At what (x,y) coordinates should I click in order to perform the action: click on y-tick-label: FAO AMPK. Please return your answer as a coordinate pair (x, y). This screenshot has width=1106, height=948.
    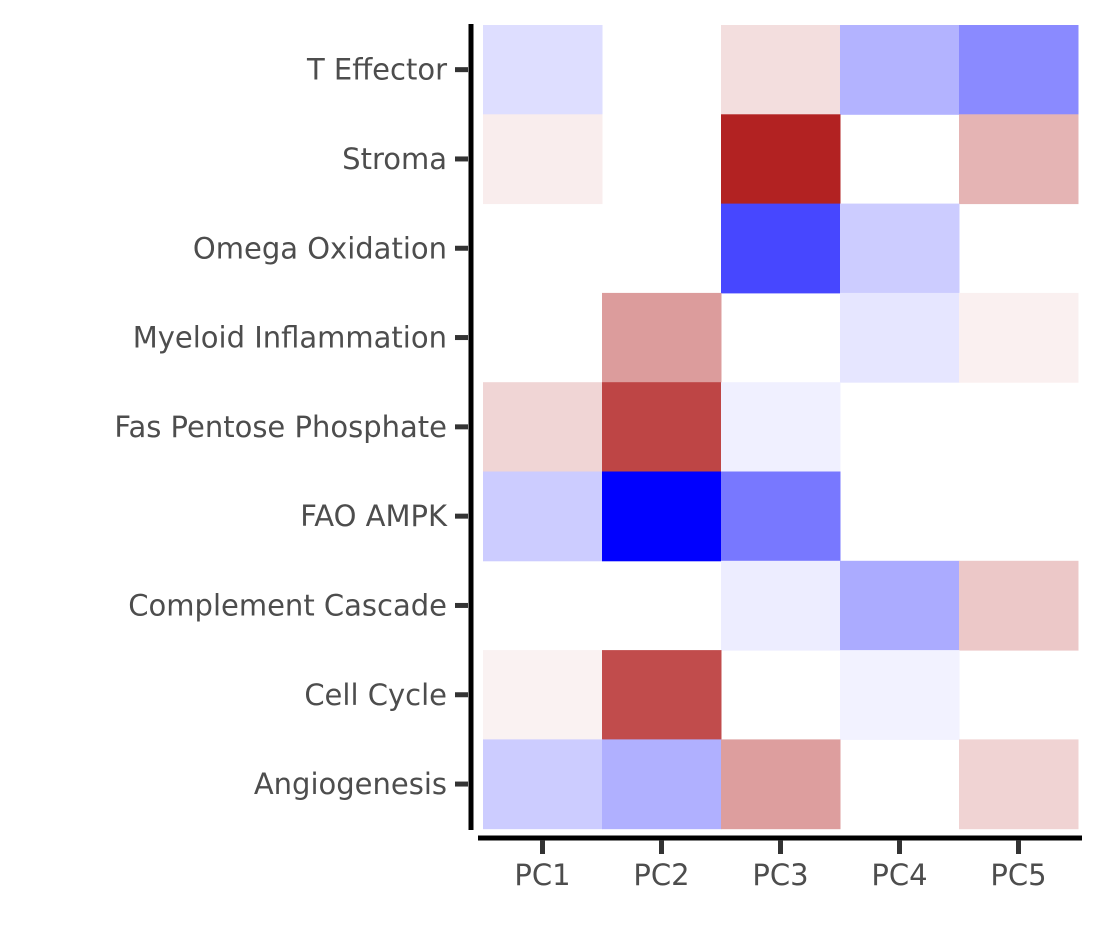
    Looking at the image, I should click on (374, 516).